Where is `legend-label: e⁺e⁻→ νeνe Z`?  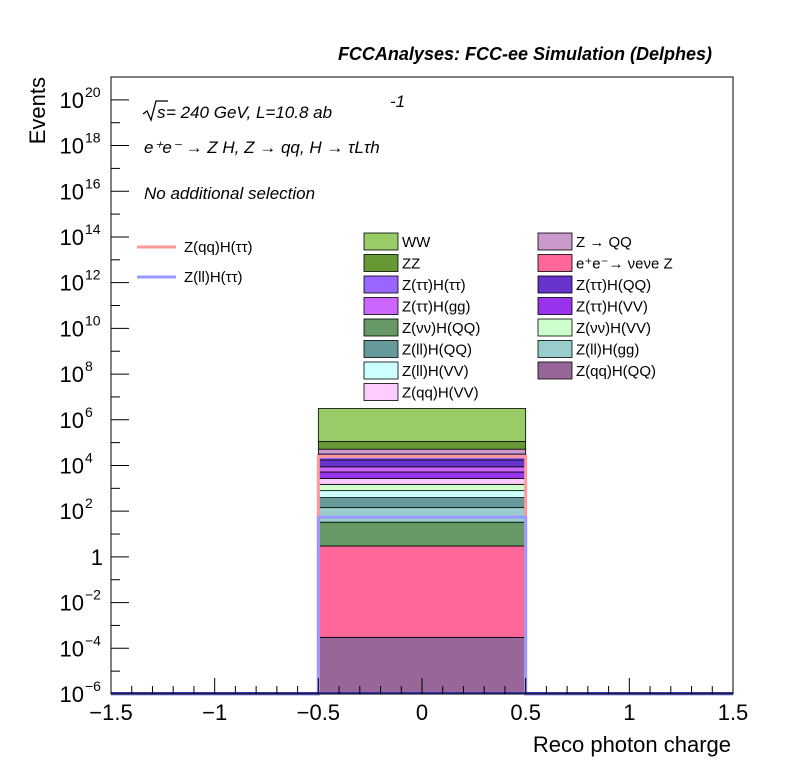 legend-label: e⁺e⁻→ νeνe Z is located at coordinates (624, 264).